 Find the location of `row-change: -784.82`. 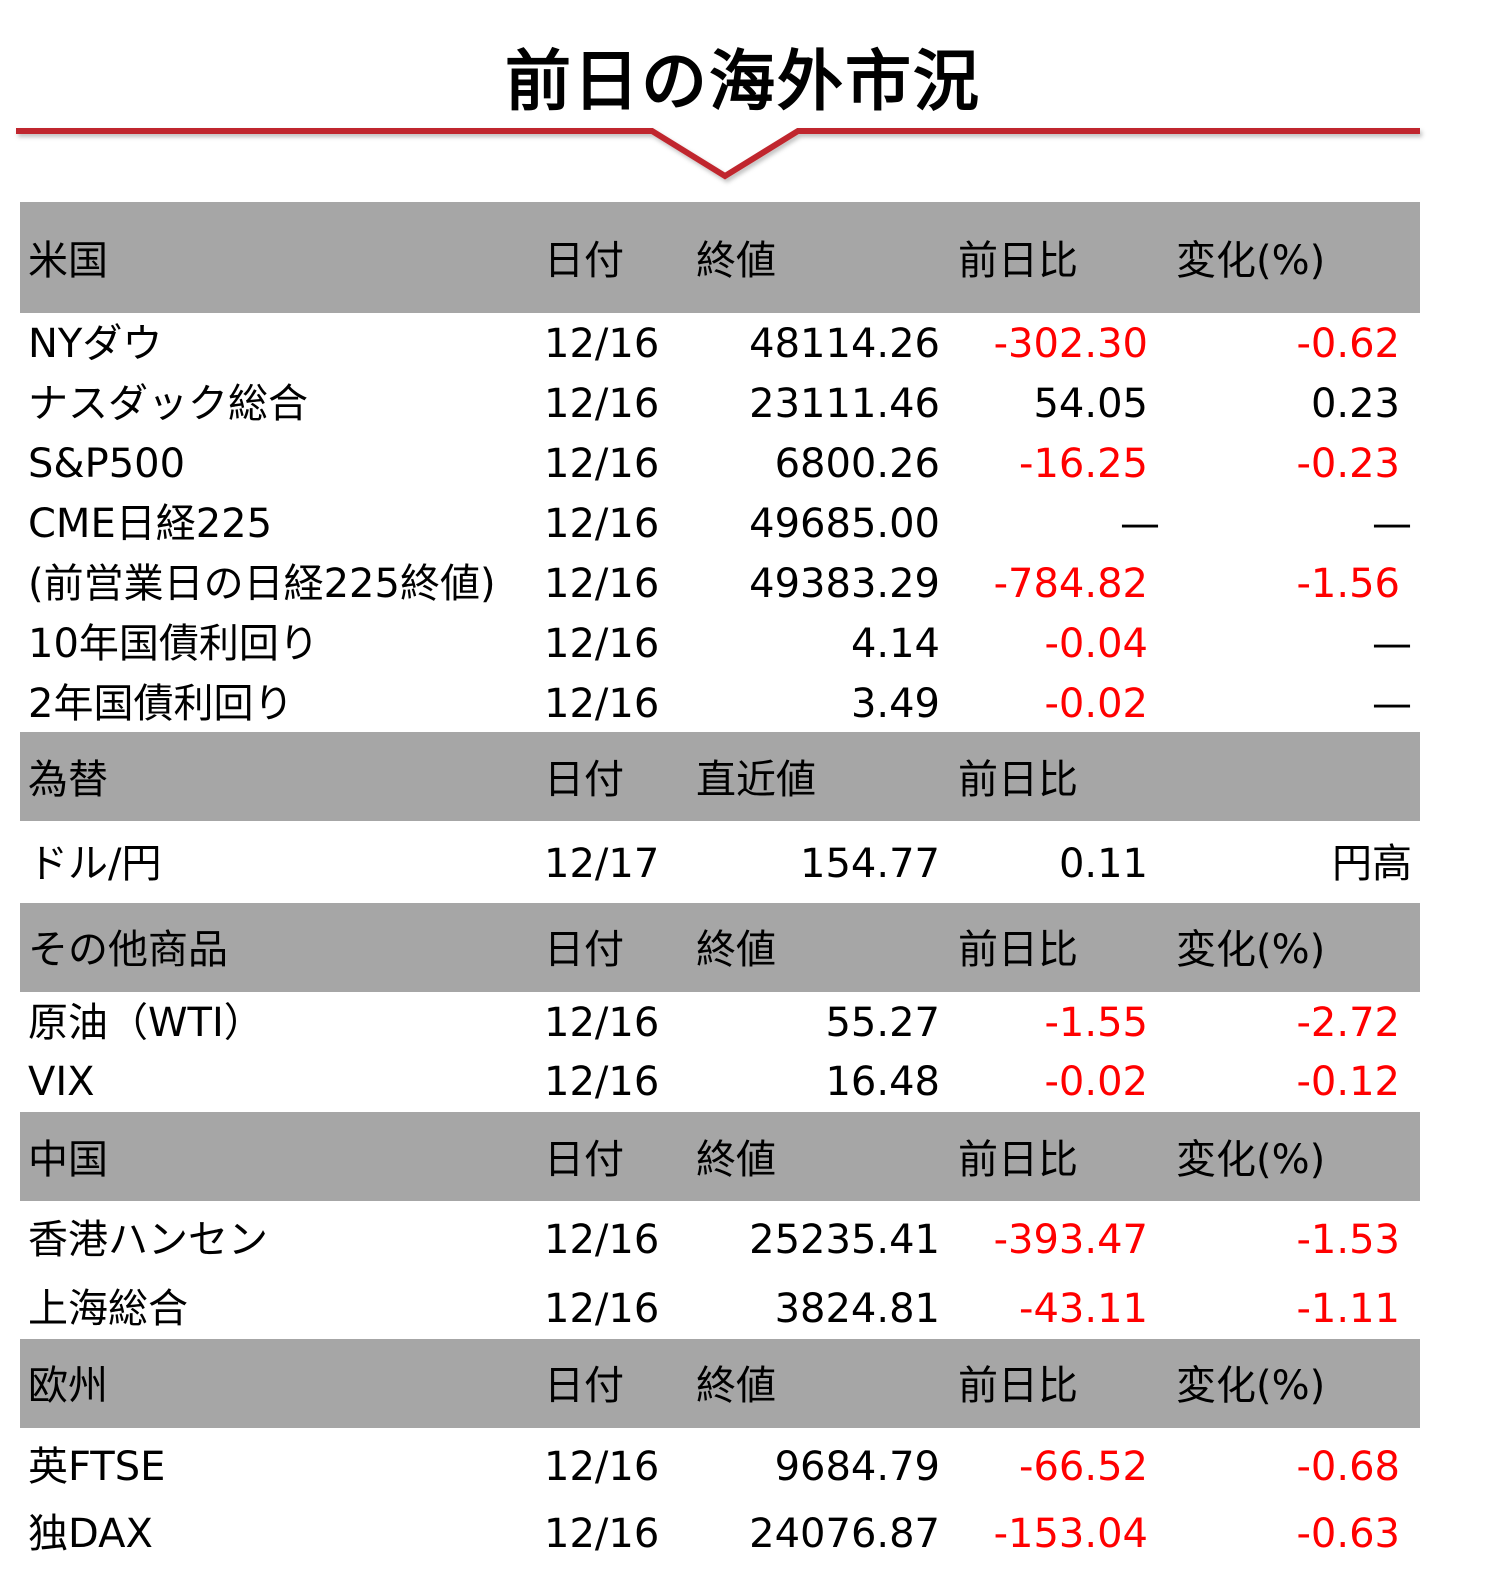

row-change: -784.82 is located at coordinates (1070, 584).